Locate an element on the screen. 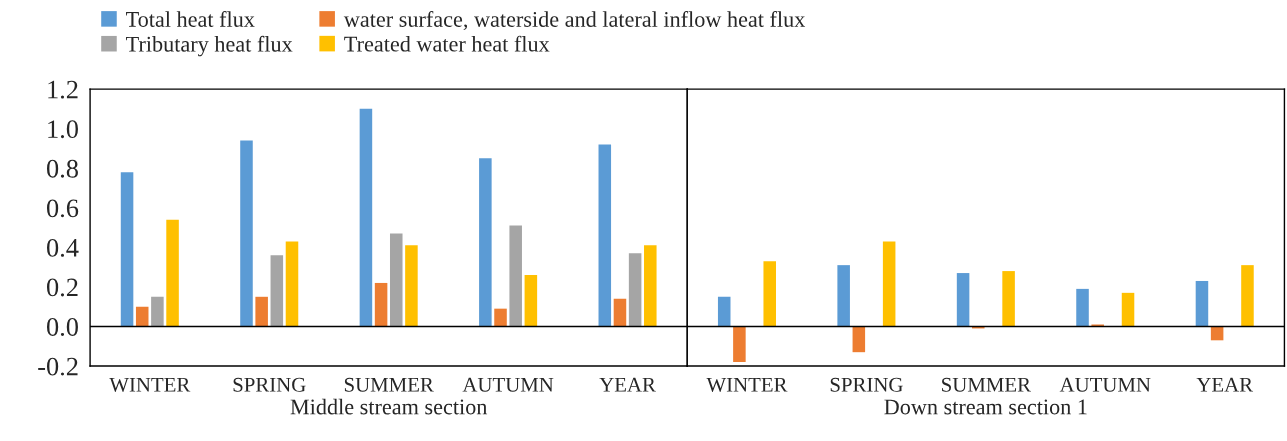 The height and width of the screenshot is (441, 1287). y-tick-label: 0.4 is located at coordinates (63, 247).